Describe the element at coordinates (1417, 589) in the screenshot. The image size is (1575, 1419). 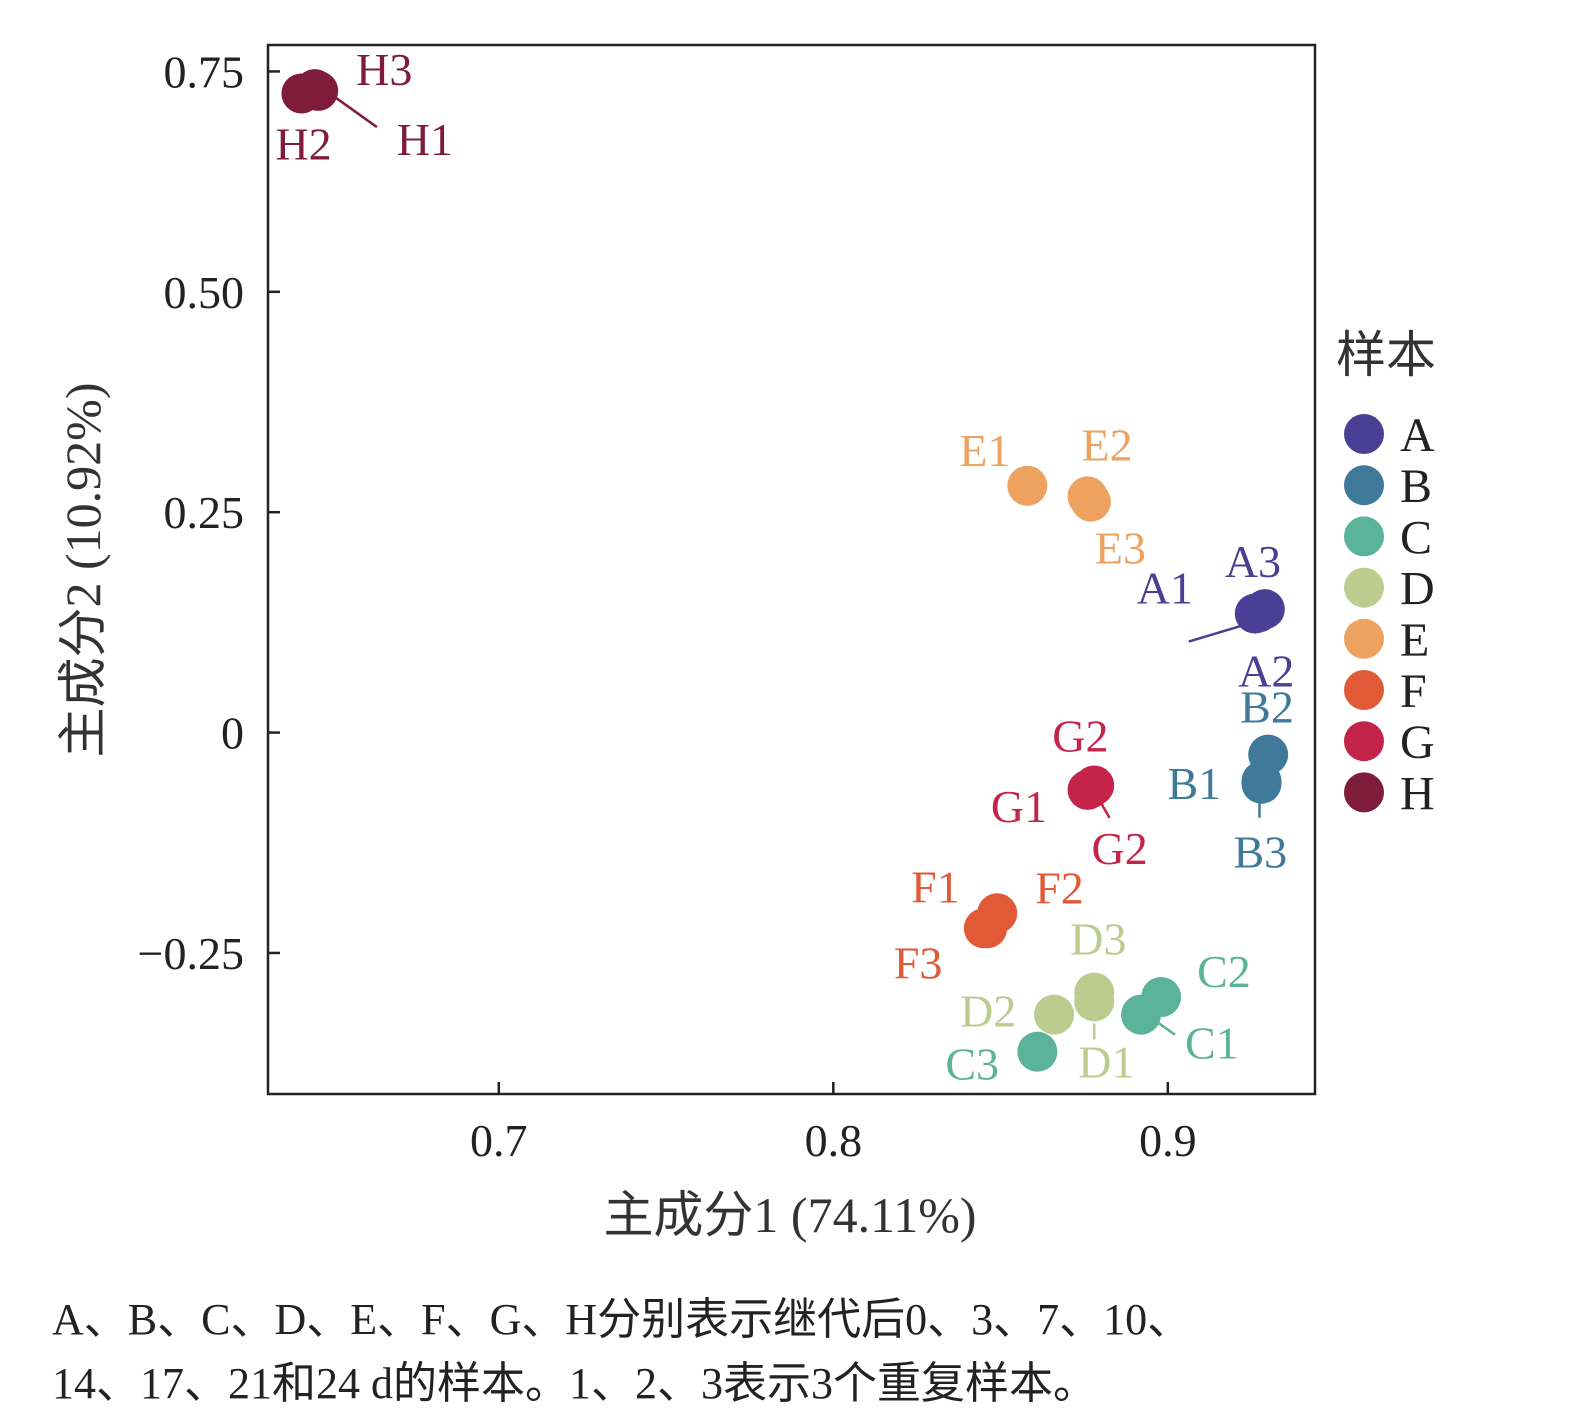
I see `legend-label: D` at that location.